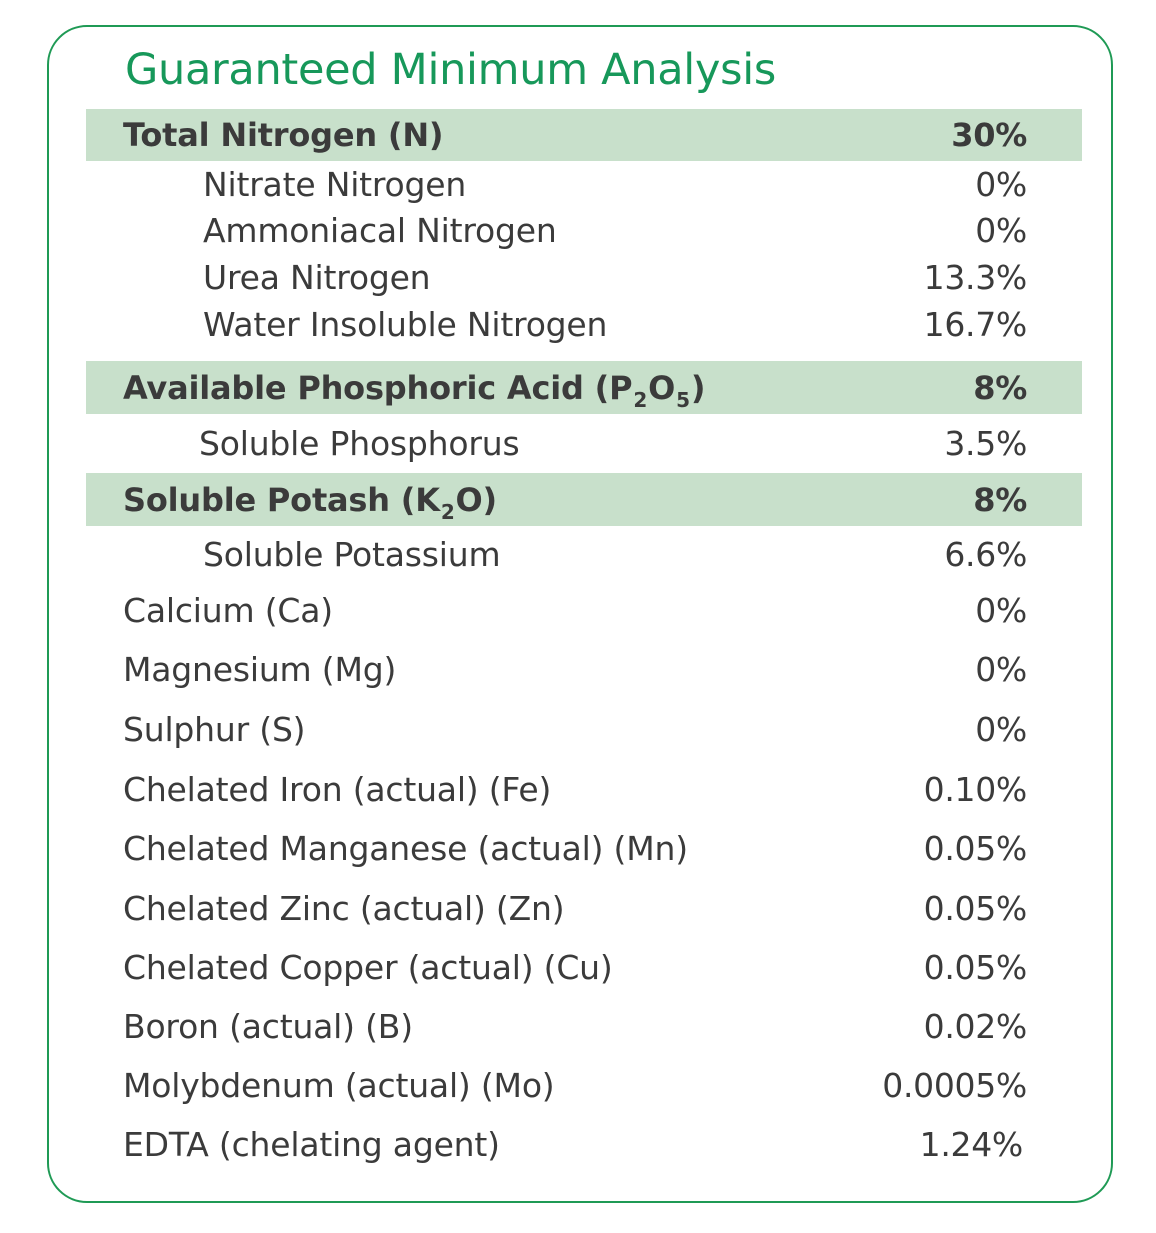 This screenshot has height=1233, width=1156. I want to click on row-label: Chelated Zinc (actual) (Zn), so click(344, 908).